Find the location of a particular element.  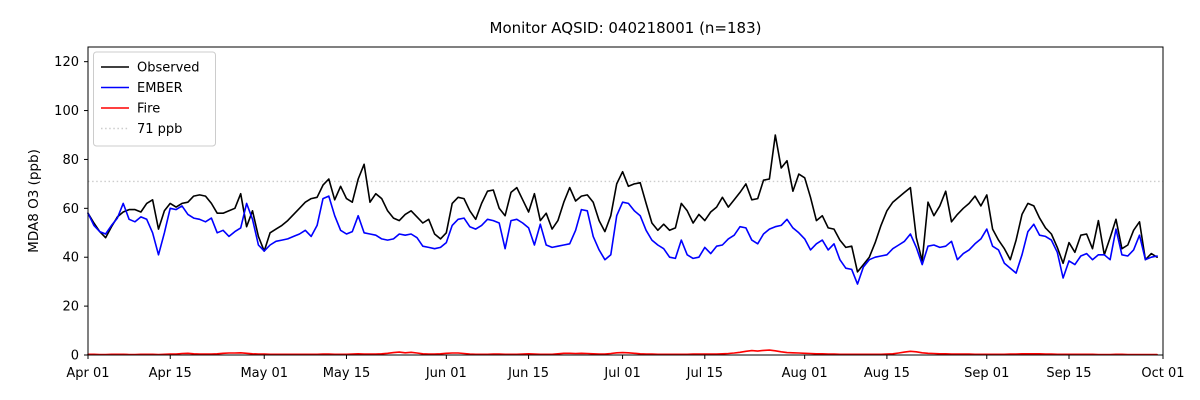

y-tick-label: 120 is located at coordinates (66, 62).